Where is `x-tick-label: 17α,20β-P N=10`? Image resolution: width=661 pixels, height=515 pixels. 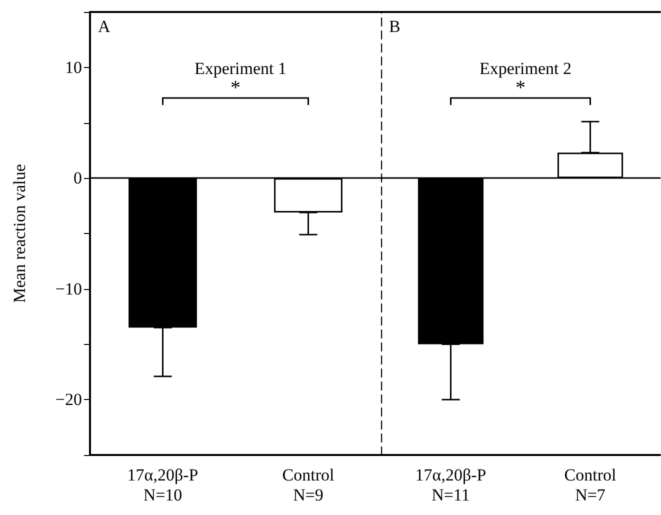
x-tick-label: 17α,20β-P N=10 is located at coordinates (162, 485).